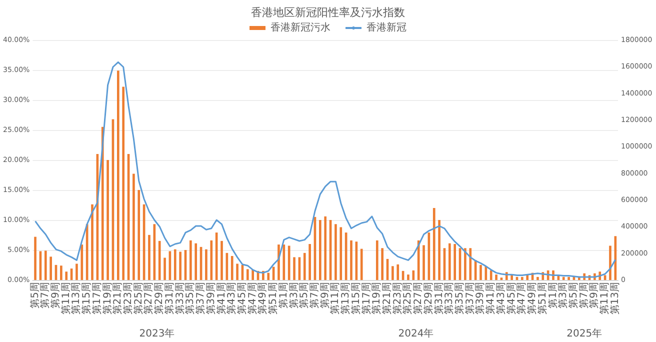 The width and height of the screenshot is (656, 342). What do you see at coordinates (96, 298) in the screenshot?
I see `x-tick-label: 第17周` at bounding box center [96, 298].